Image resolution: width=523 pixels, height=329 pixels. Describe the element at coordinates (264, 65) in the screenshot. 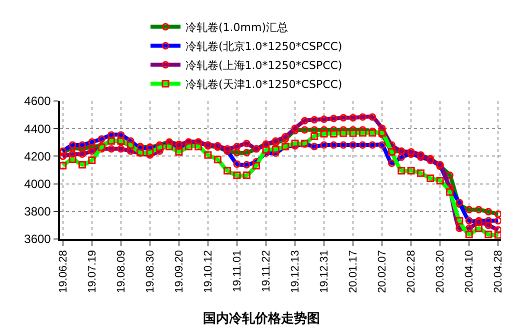

I see `legend-label: 冷轧卷(上海1.0*1250*CSPCC)` at that location.